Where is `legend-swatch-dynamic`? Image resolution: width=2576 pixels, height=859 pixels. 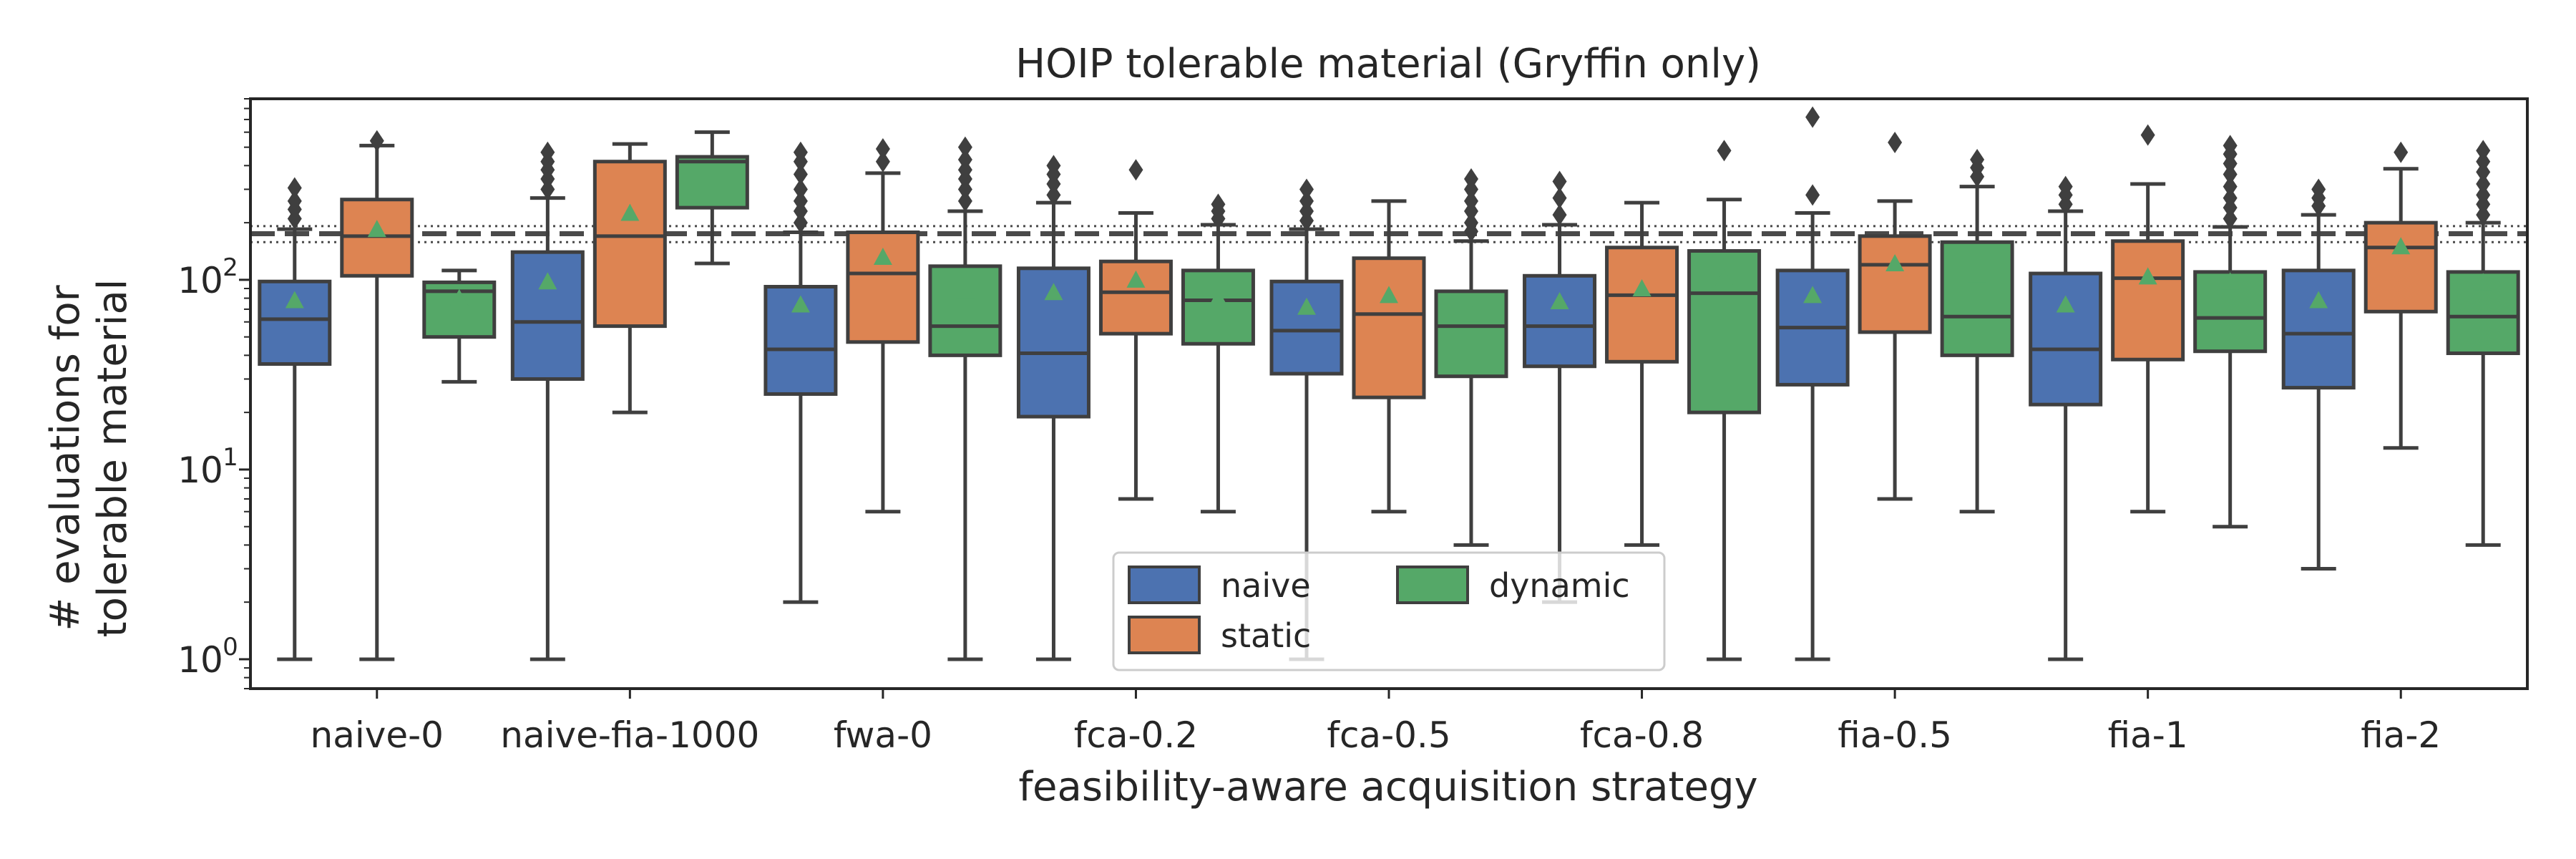 legend-swatch-dynamic is located at coordinates (1432, 585).